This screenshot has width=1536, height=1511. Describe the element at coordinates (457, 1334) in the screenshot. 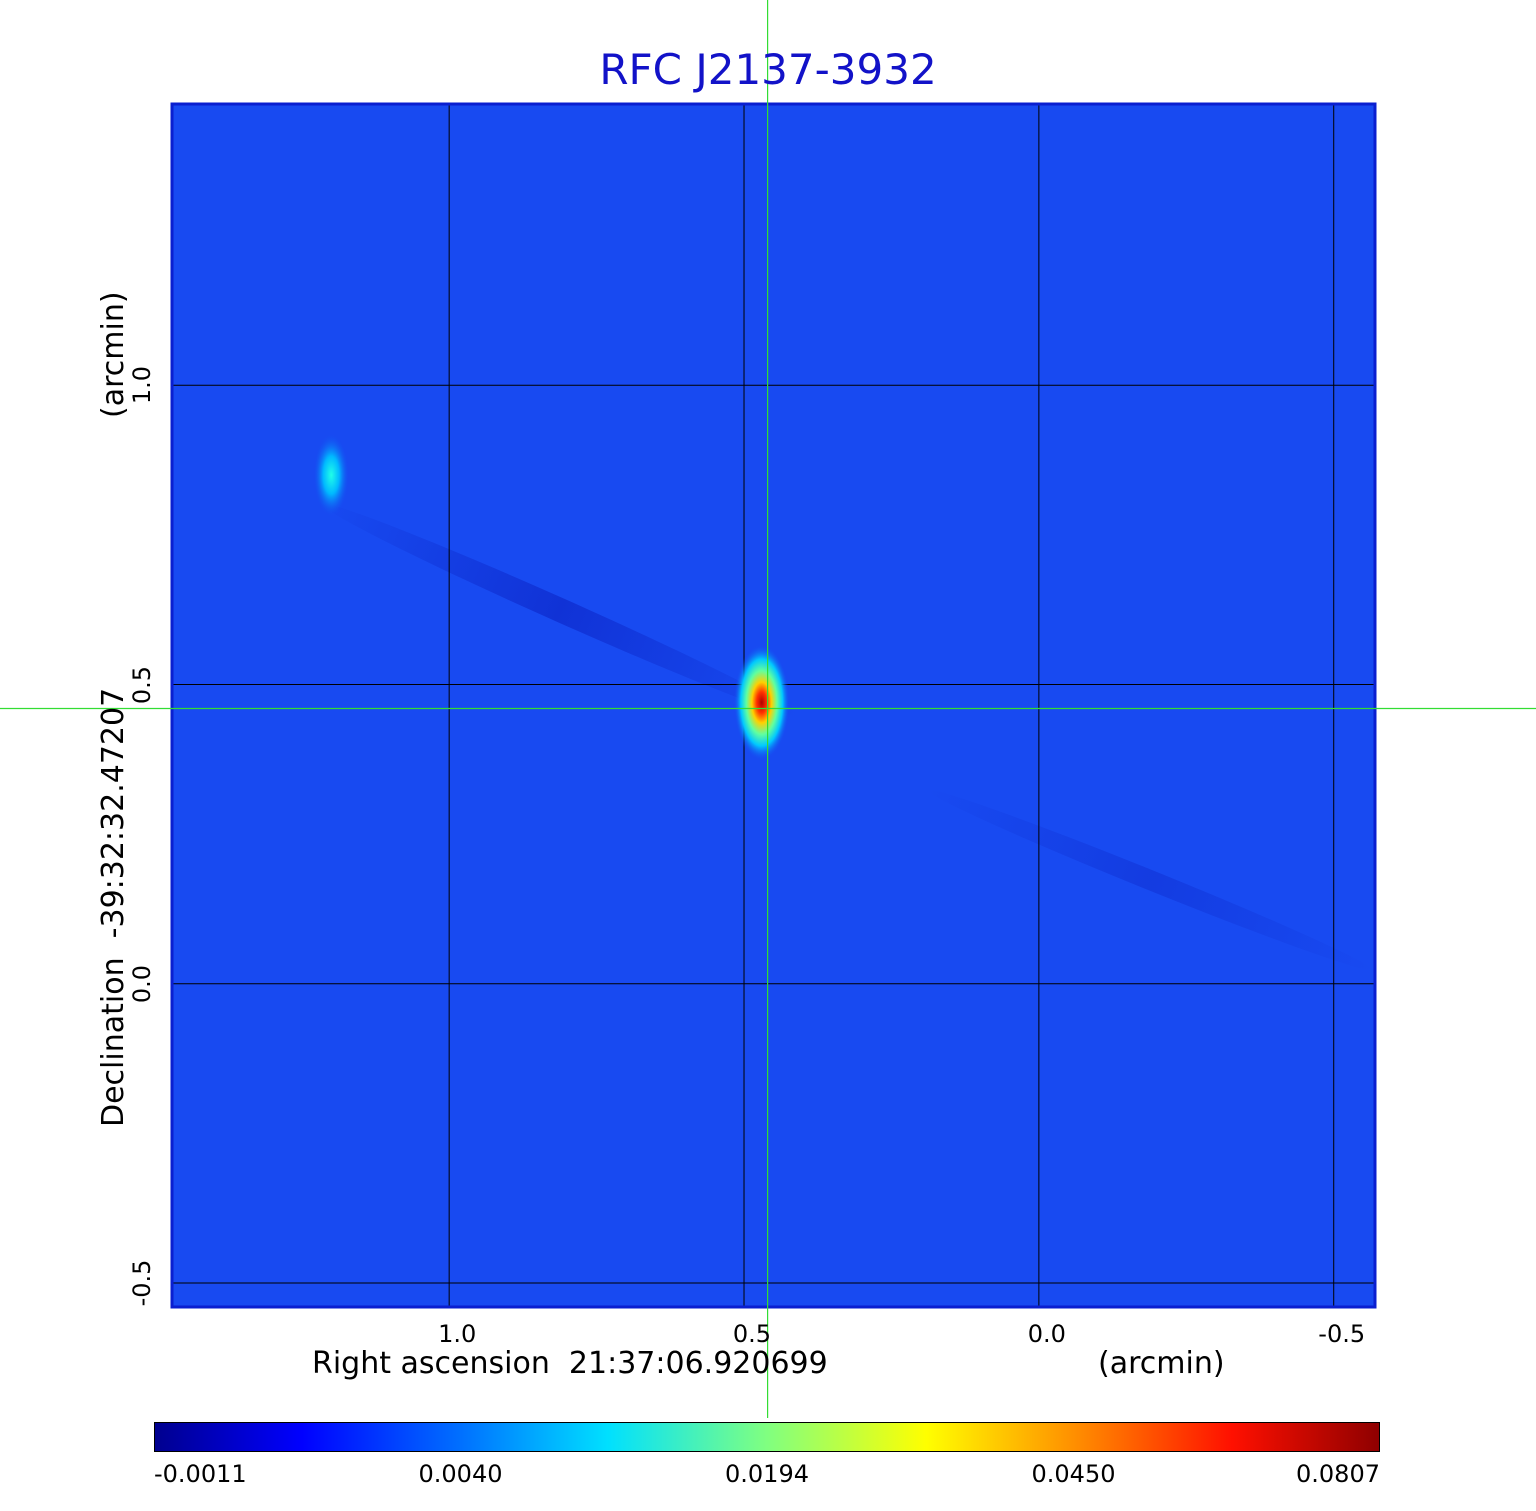

I see `x-tick-label: 1.0` at that location.